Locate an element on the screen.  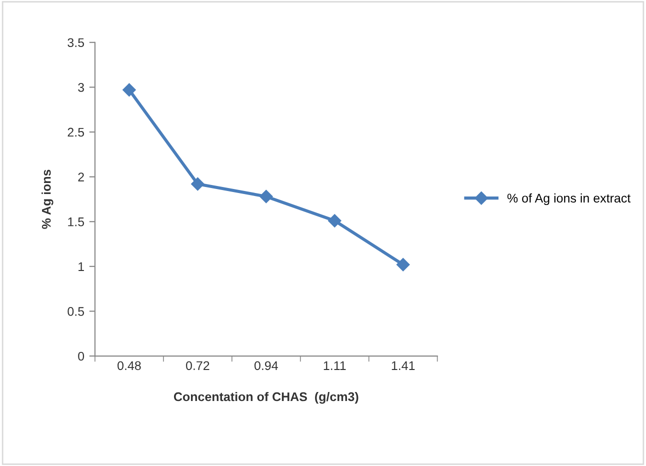
y-tick-label: 2.5 is located at coordinates (76, 132).